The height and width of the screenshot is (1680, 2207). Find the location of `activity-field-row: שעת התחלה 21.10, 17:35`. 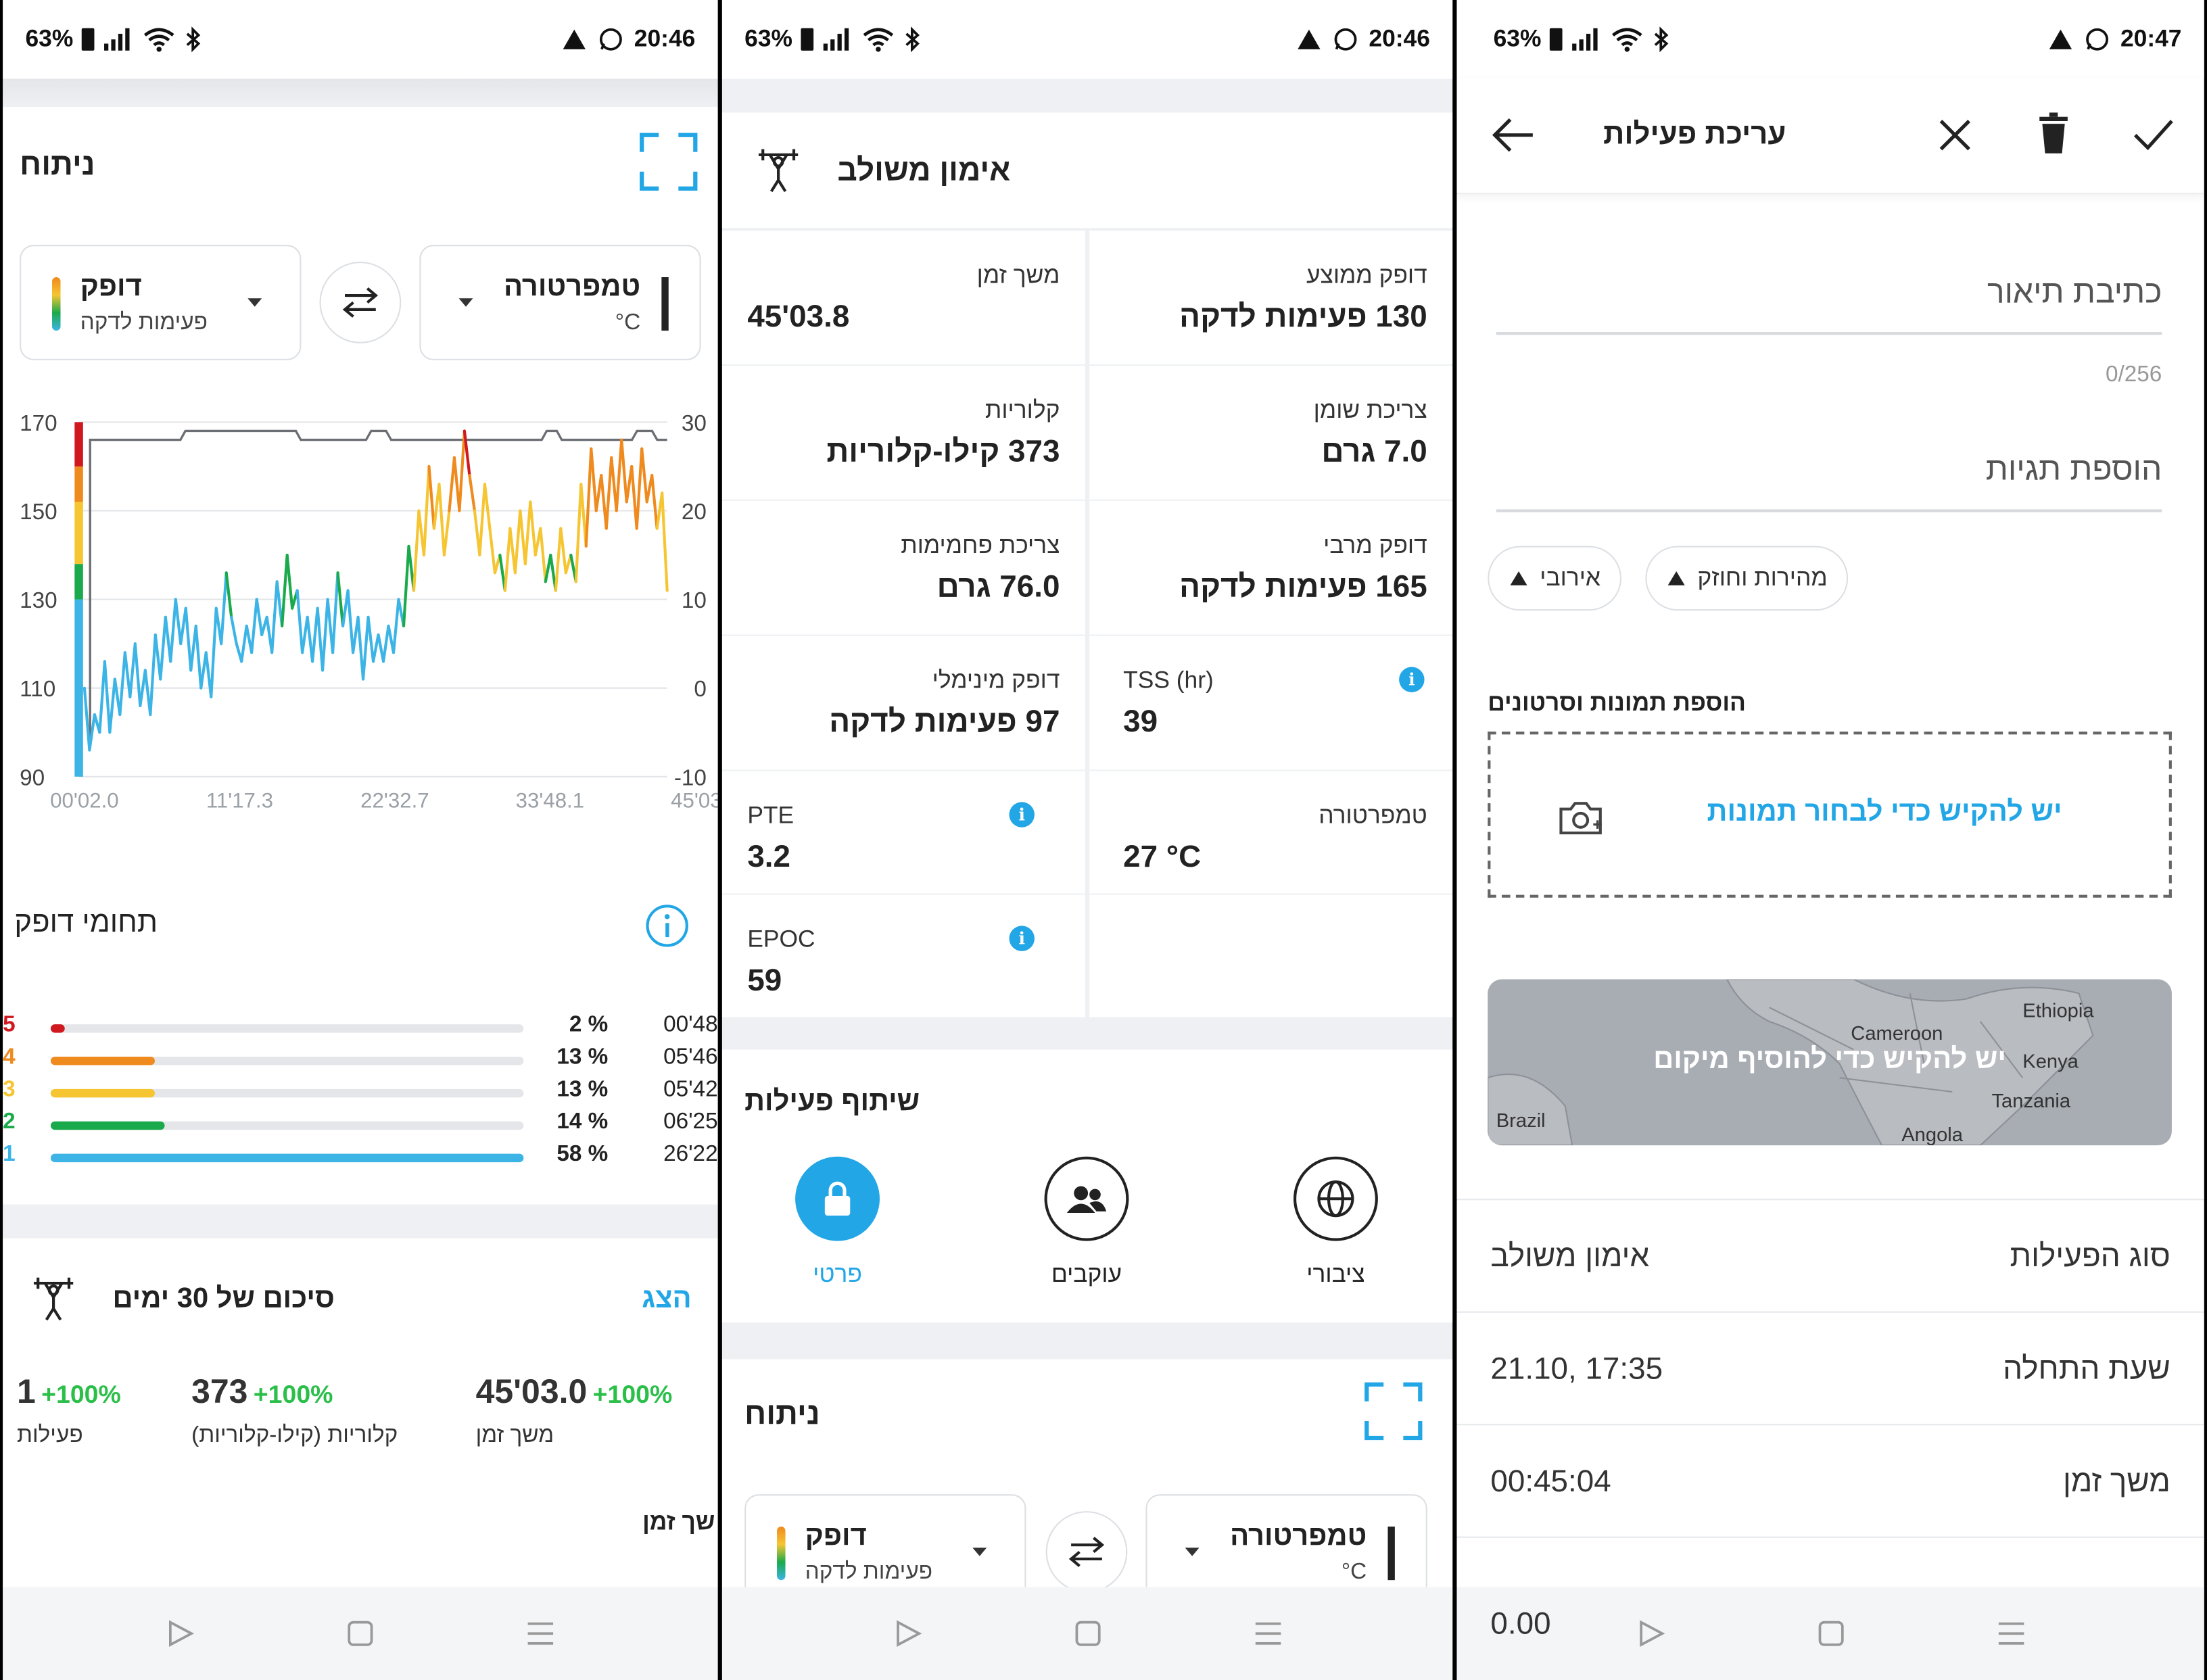

activity-field-row: שעת התחלה 21.10, 17:35 is located at coordinates (1830, 1367).